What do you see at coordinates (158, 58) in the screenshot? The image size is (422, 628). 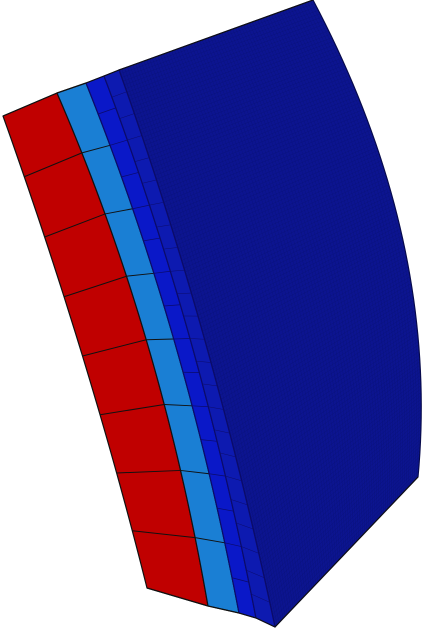 I see `top-edge` at bounding box center [158, 58].